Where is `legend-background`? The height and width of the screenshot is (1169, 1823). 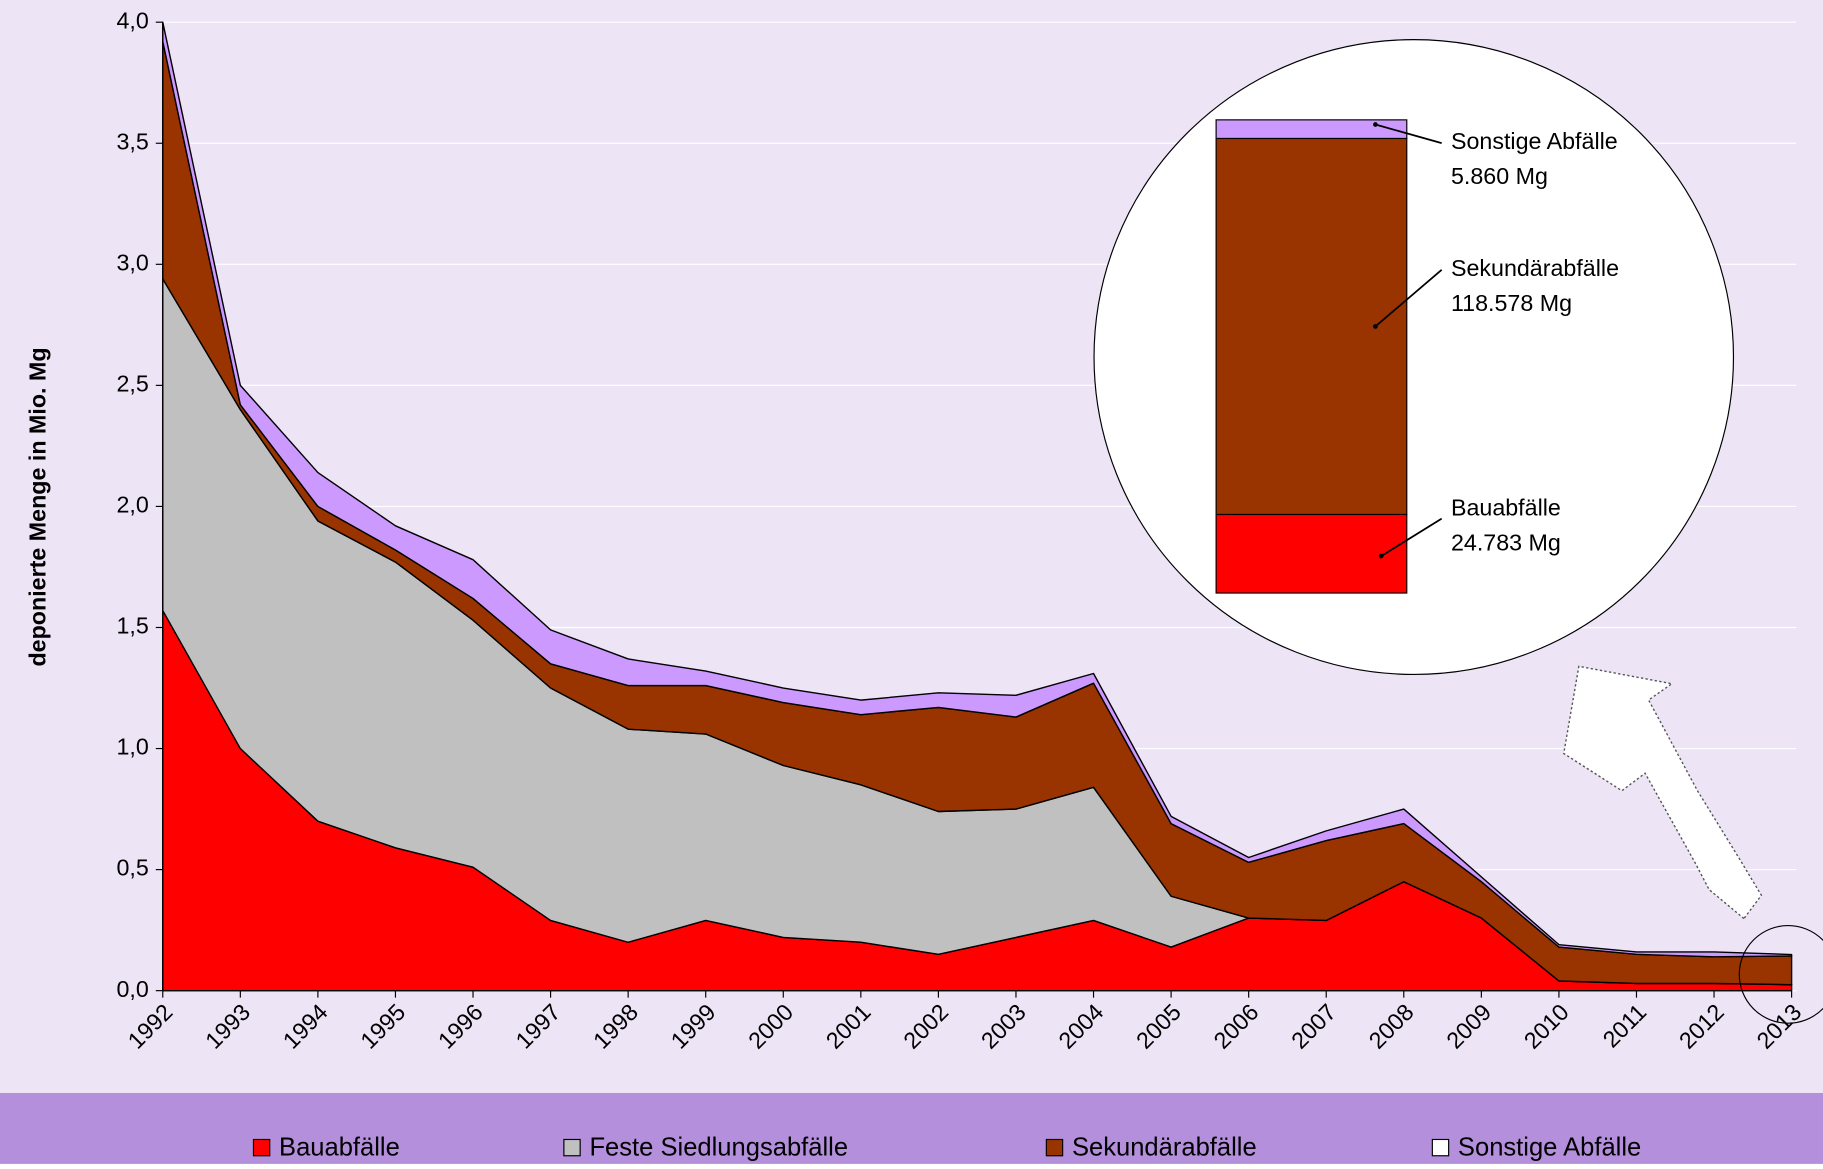 legend-background is located at coordinates (911, 1128).